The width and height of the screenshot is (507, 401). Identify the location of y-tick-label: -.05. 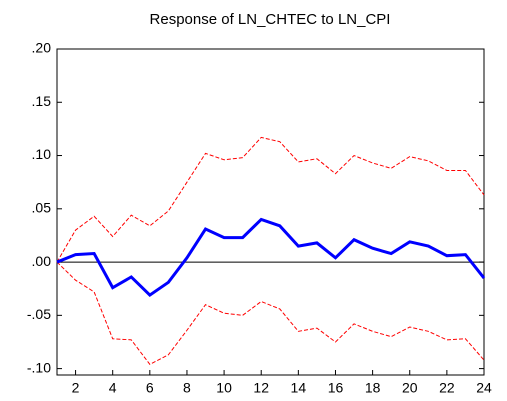
(39, 314).